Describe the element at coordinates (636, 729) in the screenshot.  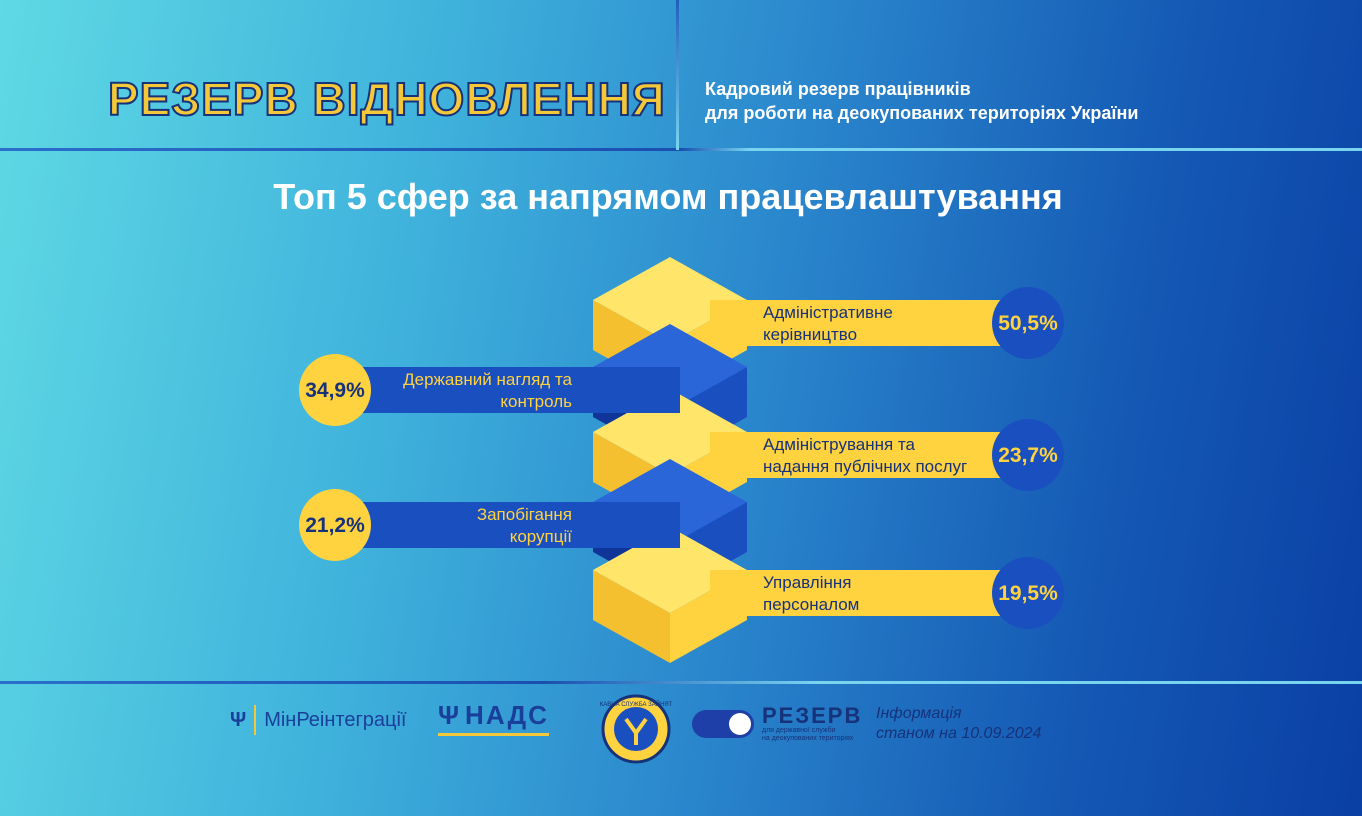
I see `employment-service-logo: ДЕРЖАВНА СЛУЖБА ЗАЙНЯТОСТІ` at that location.